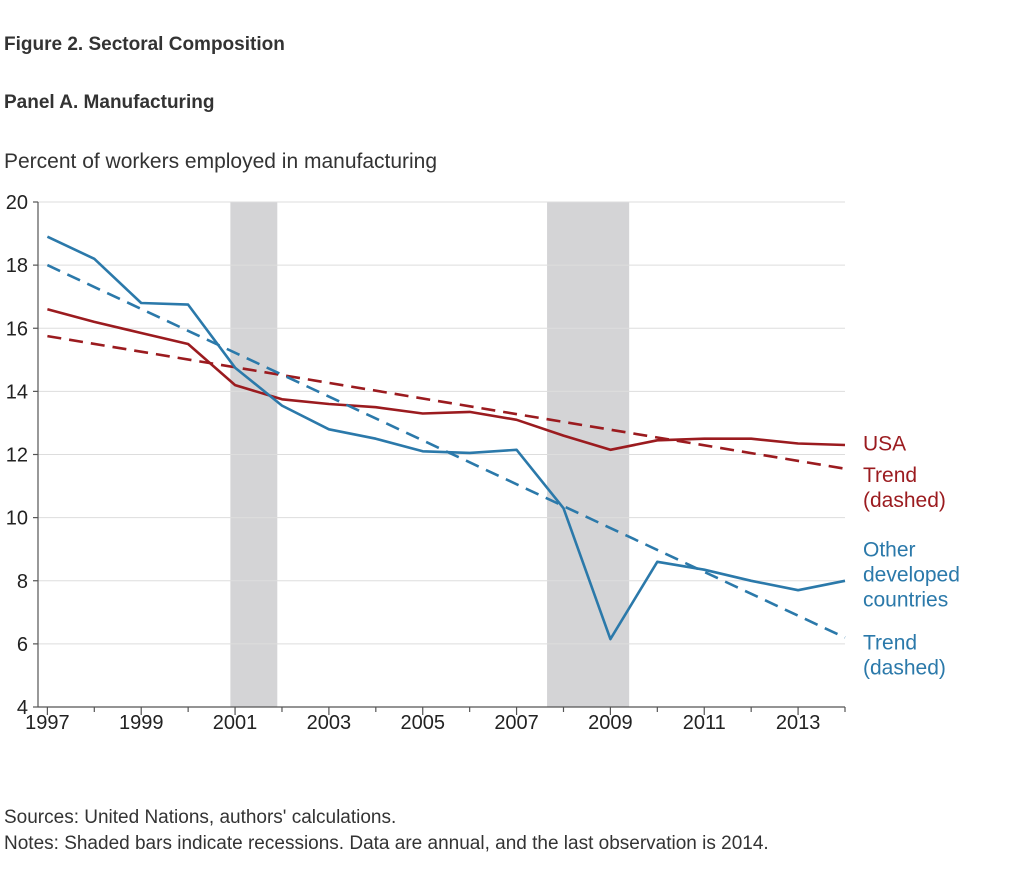  Describe the element at coordinates (109, 102) in the screenshot. I see `panel-title: Panel A. Manufacturing` at that location.